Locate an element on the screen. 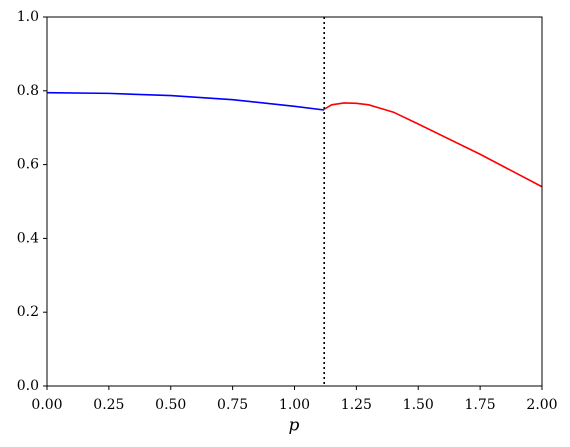 This screenshot has width=570, height=447. x-tick-label: 2.00 is located at coordinates (541, 405).